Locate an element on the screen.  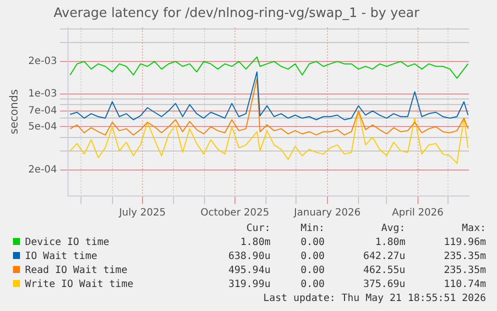
chart-title: Average latency for /dev/nlnog-ring-vg/swap_1 - by year is located at coordinates (237, 14).